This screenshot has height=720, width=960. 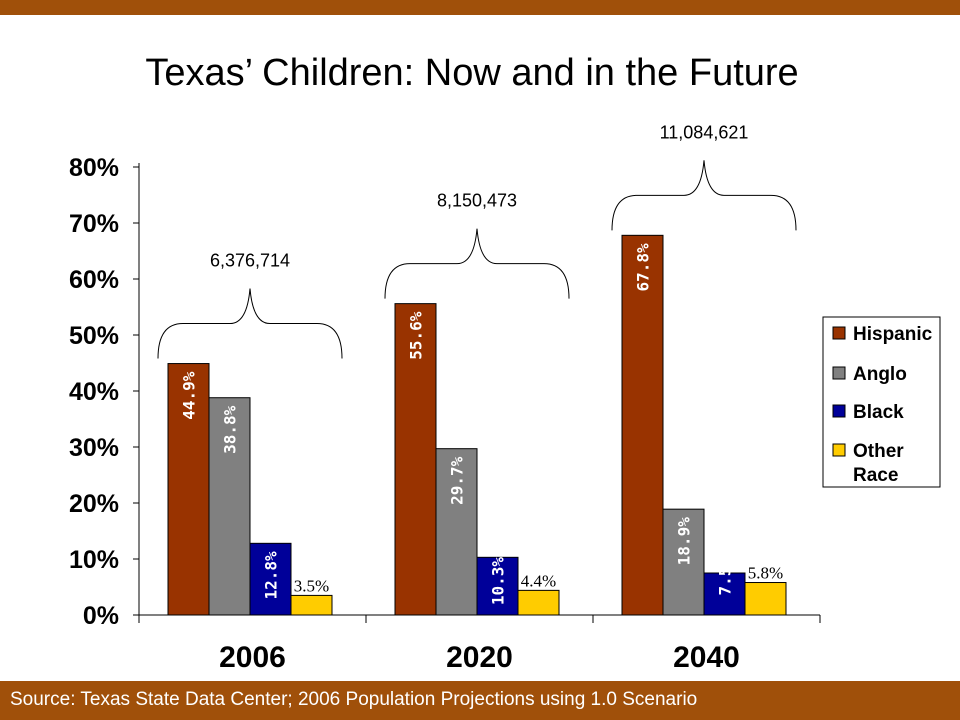 What do you see at coordinates (472, 73) in the screenshot?
I see `page-title: Texas’ Children: Now and in the Future` at bounding box center [472, 73].